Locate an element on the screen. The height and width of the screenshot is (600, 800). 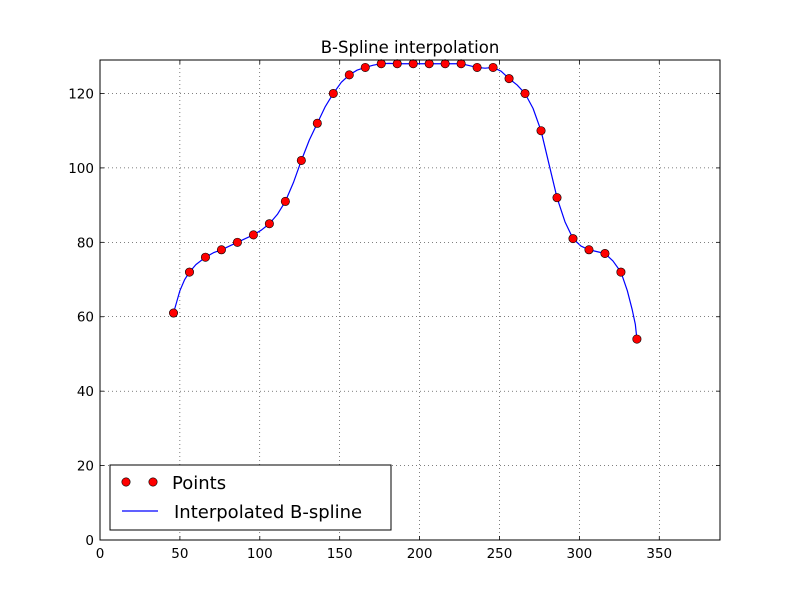
legend-box is located at coordinates (250, 497).